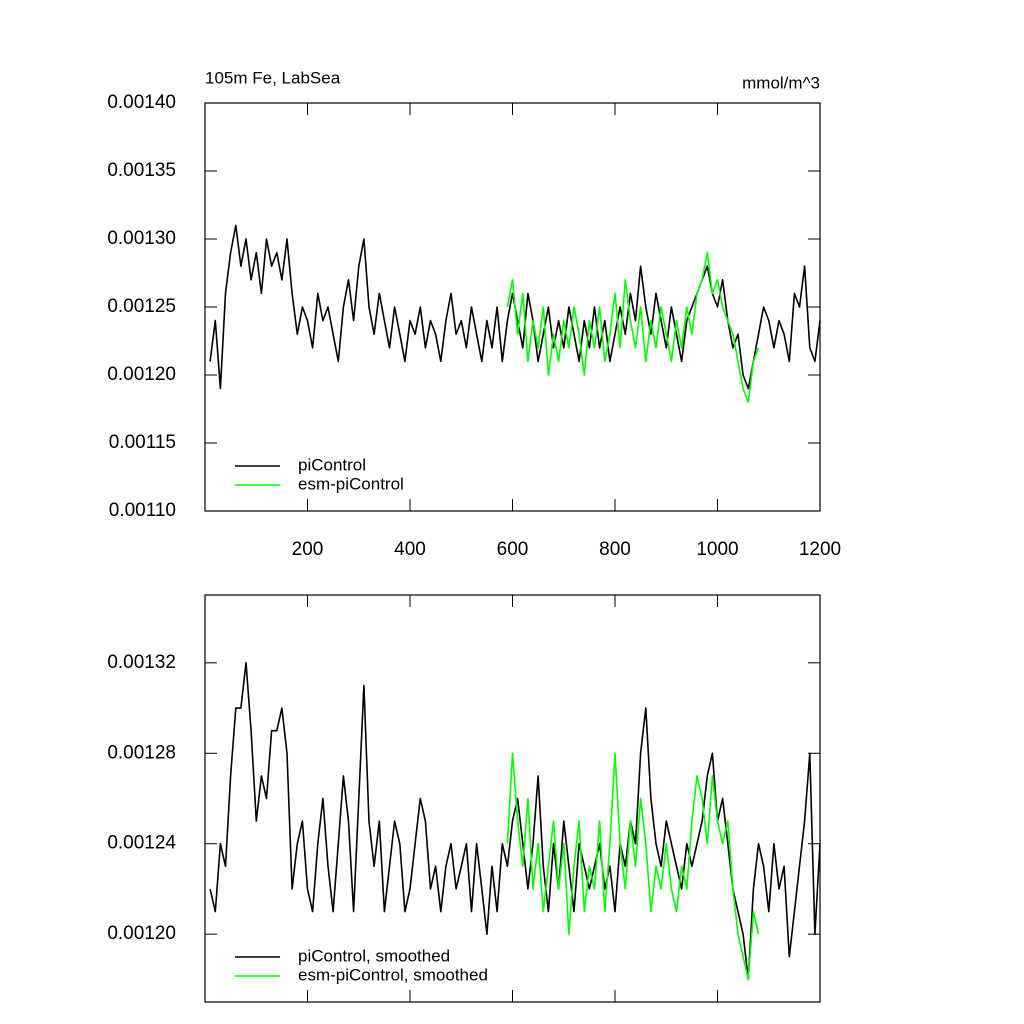 The height and width of the screenshot is (1024, 1024). What do you see at coordinates (820, 549) in the screenshot?
I see `x-tick-label: 1200` at bounding box center [820, 549].